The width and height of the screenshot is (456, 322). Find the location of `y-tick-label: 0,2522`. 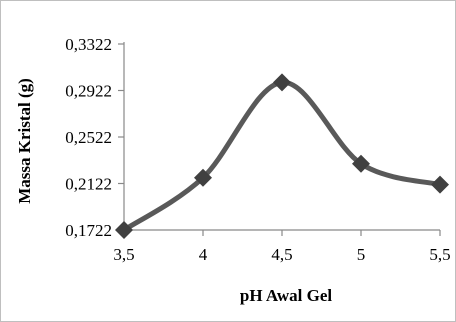

y-tick-label: 0,2522 is located at coordinates (88, 137).